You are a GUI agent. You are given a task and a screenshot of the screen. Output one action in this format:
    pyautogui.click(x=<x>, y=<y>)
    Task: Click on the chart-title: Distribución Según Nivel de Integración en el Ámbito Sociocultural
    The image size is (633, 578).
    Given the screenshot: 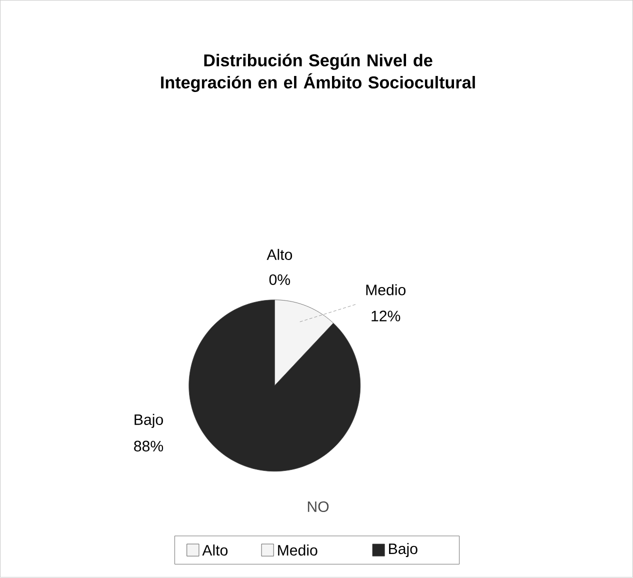 What is the action you would take?
    pyautogui.click(x=318, y=73)
    